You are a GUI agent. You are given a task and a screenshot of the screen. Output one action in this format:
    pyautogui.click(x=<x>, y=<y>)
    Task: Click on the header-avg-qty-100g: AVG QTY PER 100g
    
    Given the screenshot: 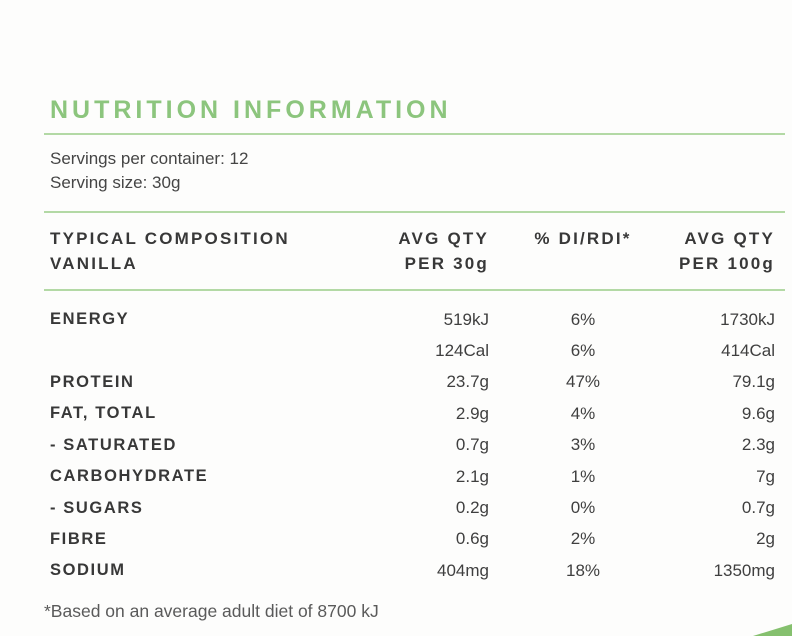 What is the action you would take?
    pyautogui.click(x=726, y=251)
    